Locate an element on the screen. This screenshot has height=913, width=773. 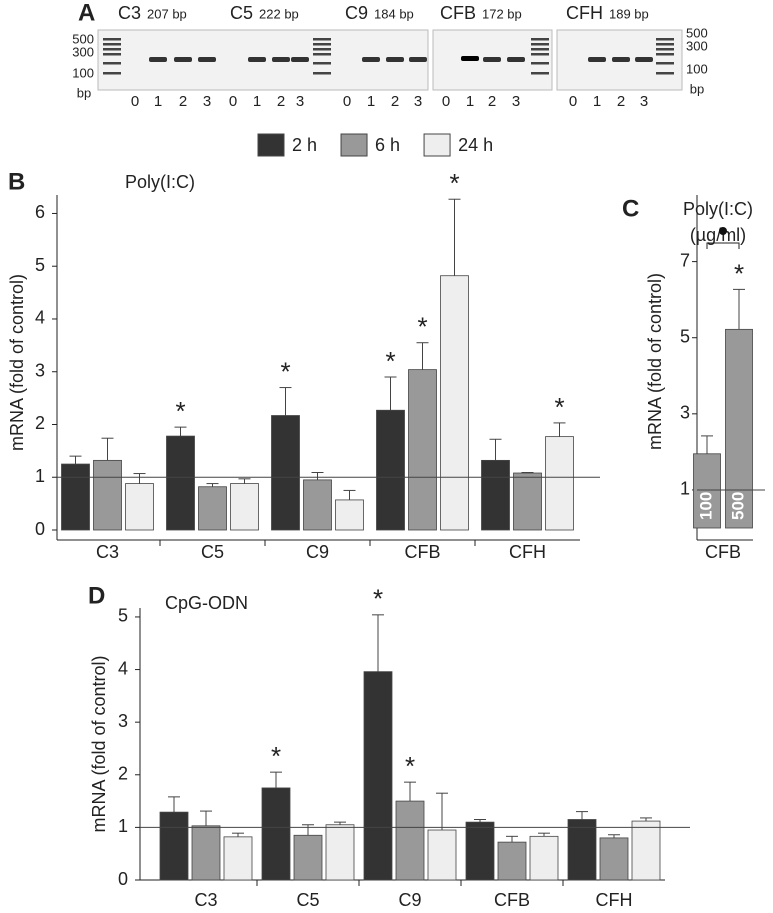
ladder-label: 100 is located at coordinates (83, 72).